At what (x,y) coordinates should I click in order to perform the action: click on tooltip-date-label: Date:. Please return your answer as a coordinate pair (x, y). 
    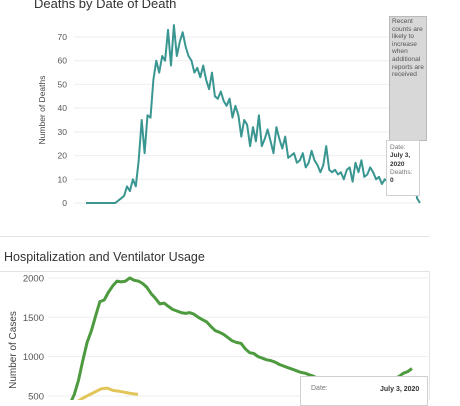
    Looking at the image, I should click on (398, 147).